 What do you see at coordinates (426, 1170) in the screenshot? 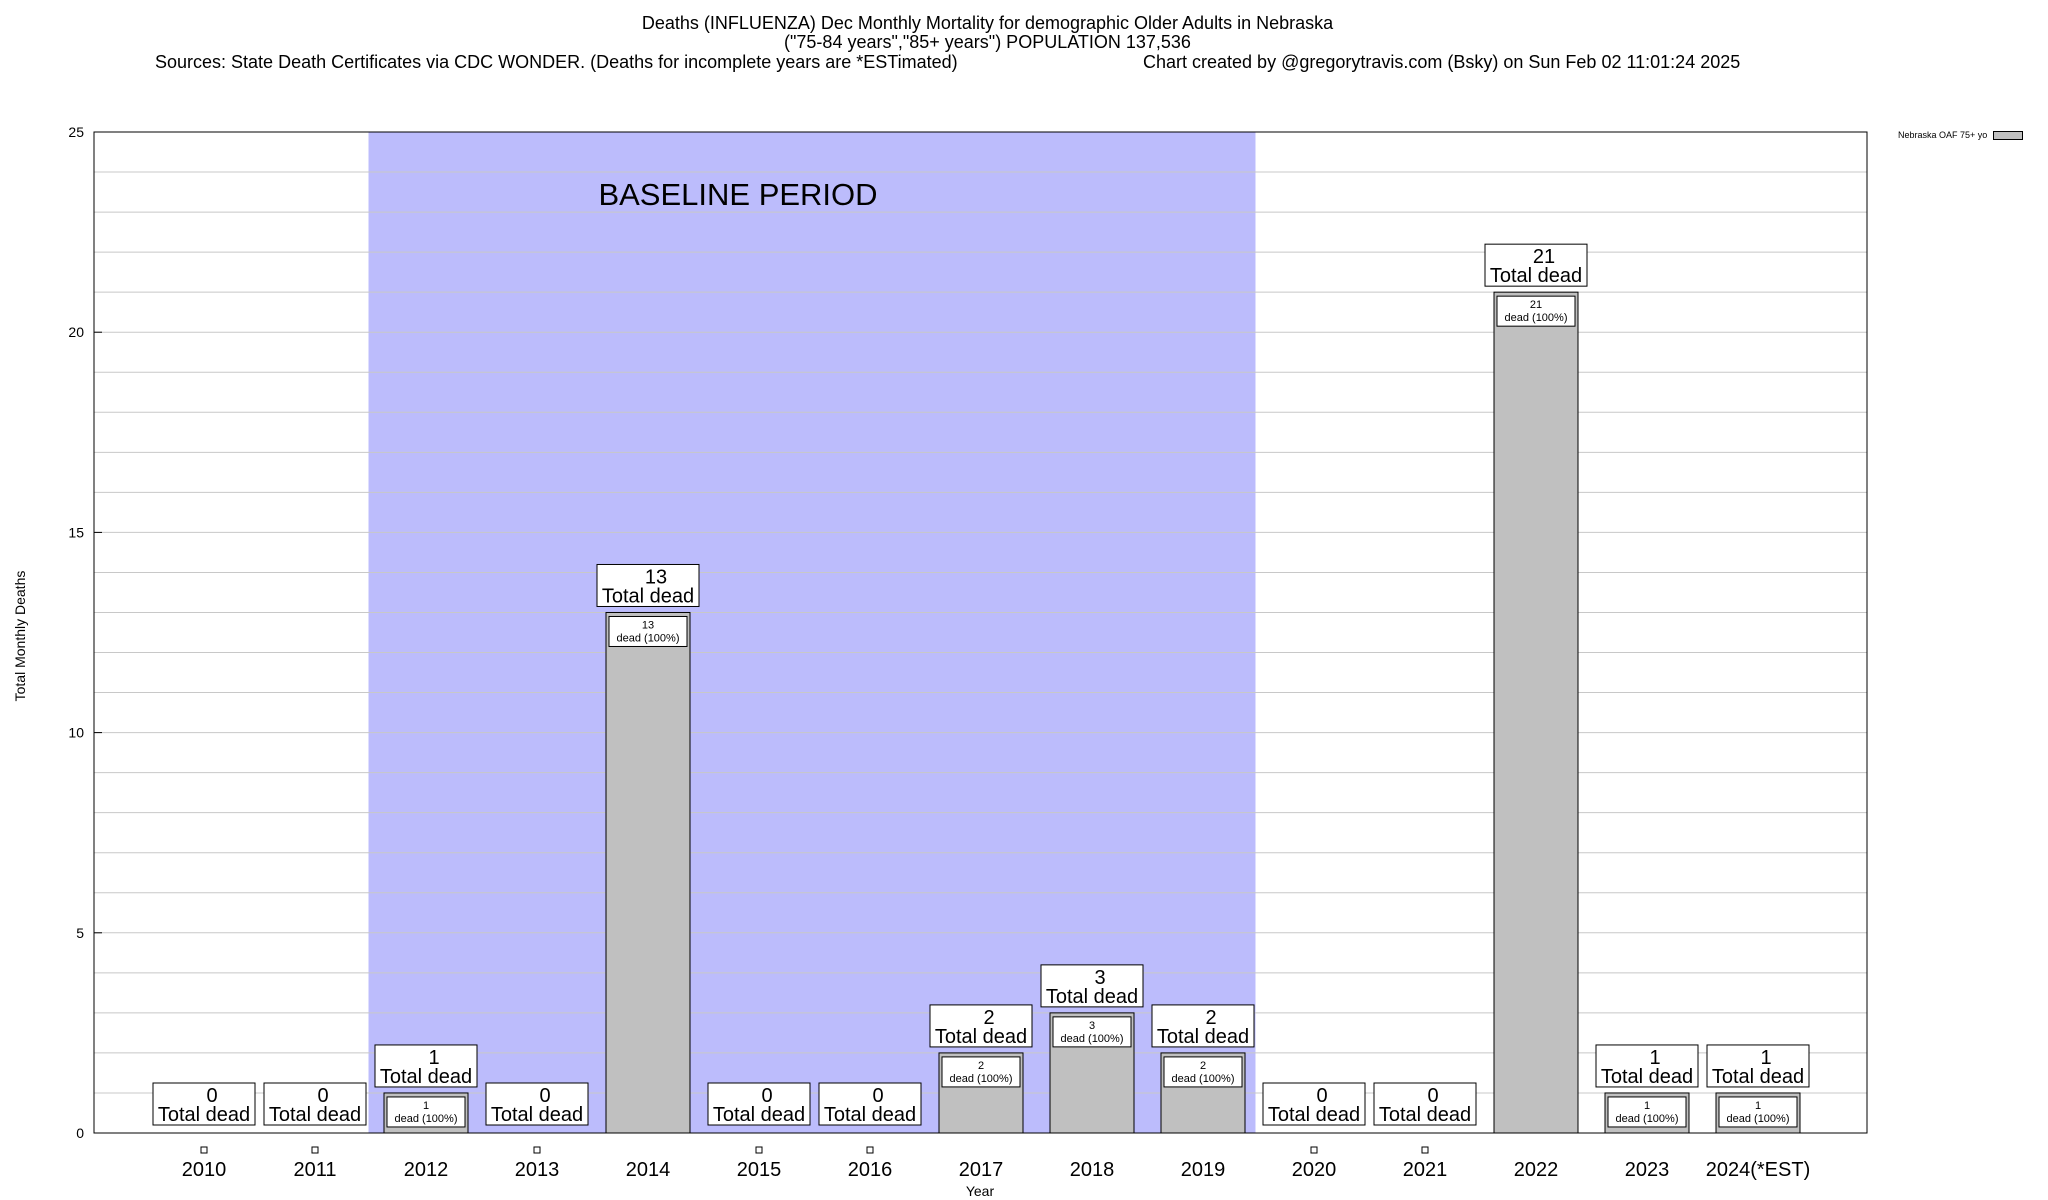
I see `x-tick-label: 2012` at bounding box center [426, 1170].